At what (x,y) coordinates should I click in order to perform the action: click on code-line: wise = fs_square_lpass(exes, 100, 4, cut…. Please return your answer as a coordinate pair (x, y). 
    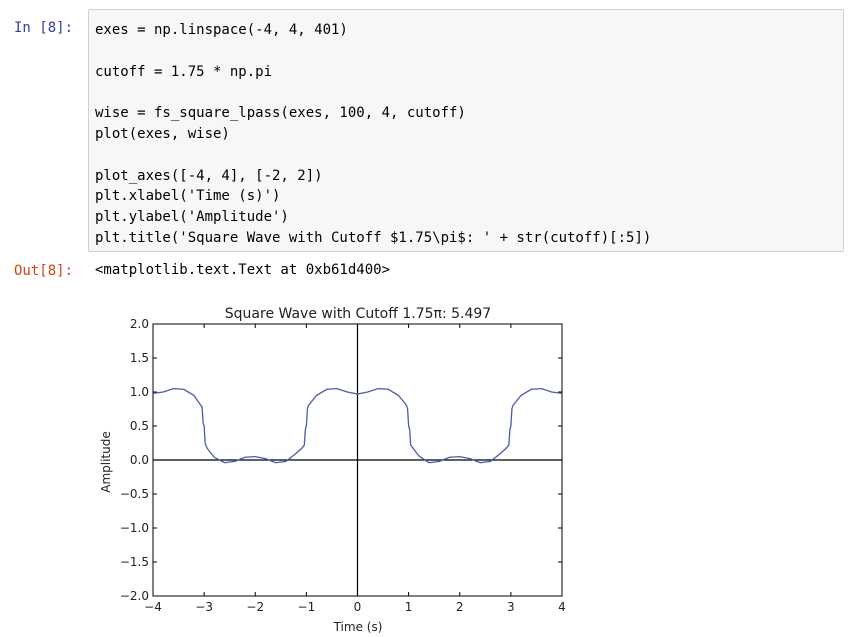
    Looking at the image, I should click on (280, 113).